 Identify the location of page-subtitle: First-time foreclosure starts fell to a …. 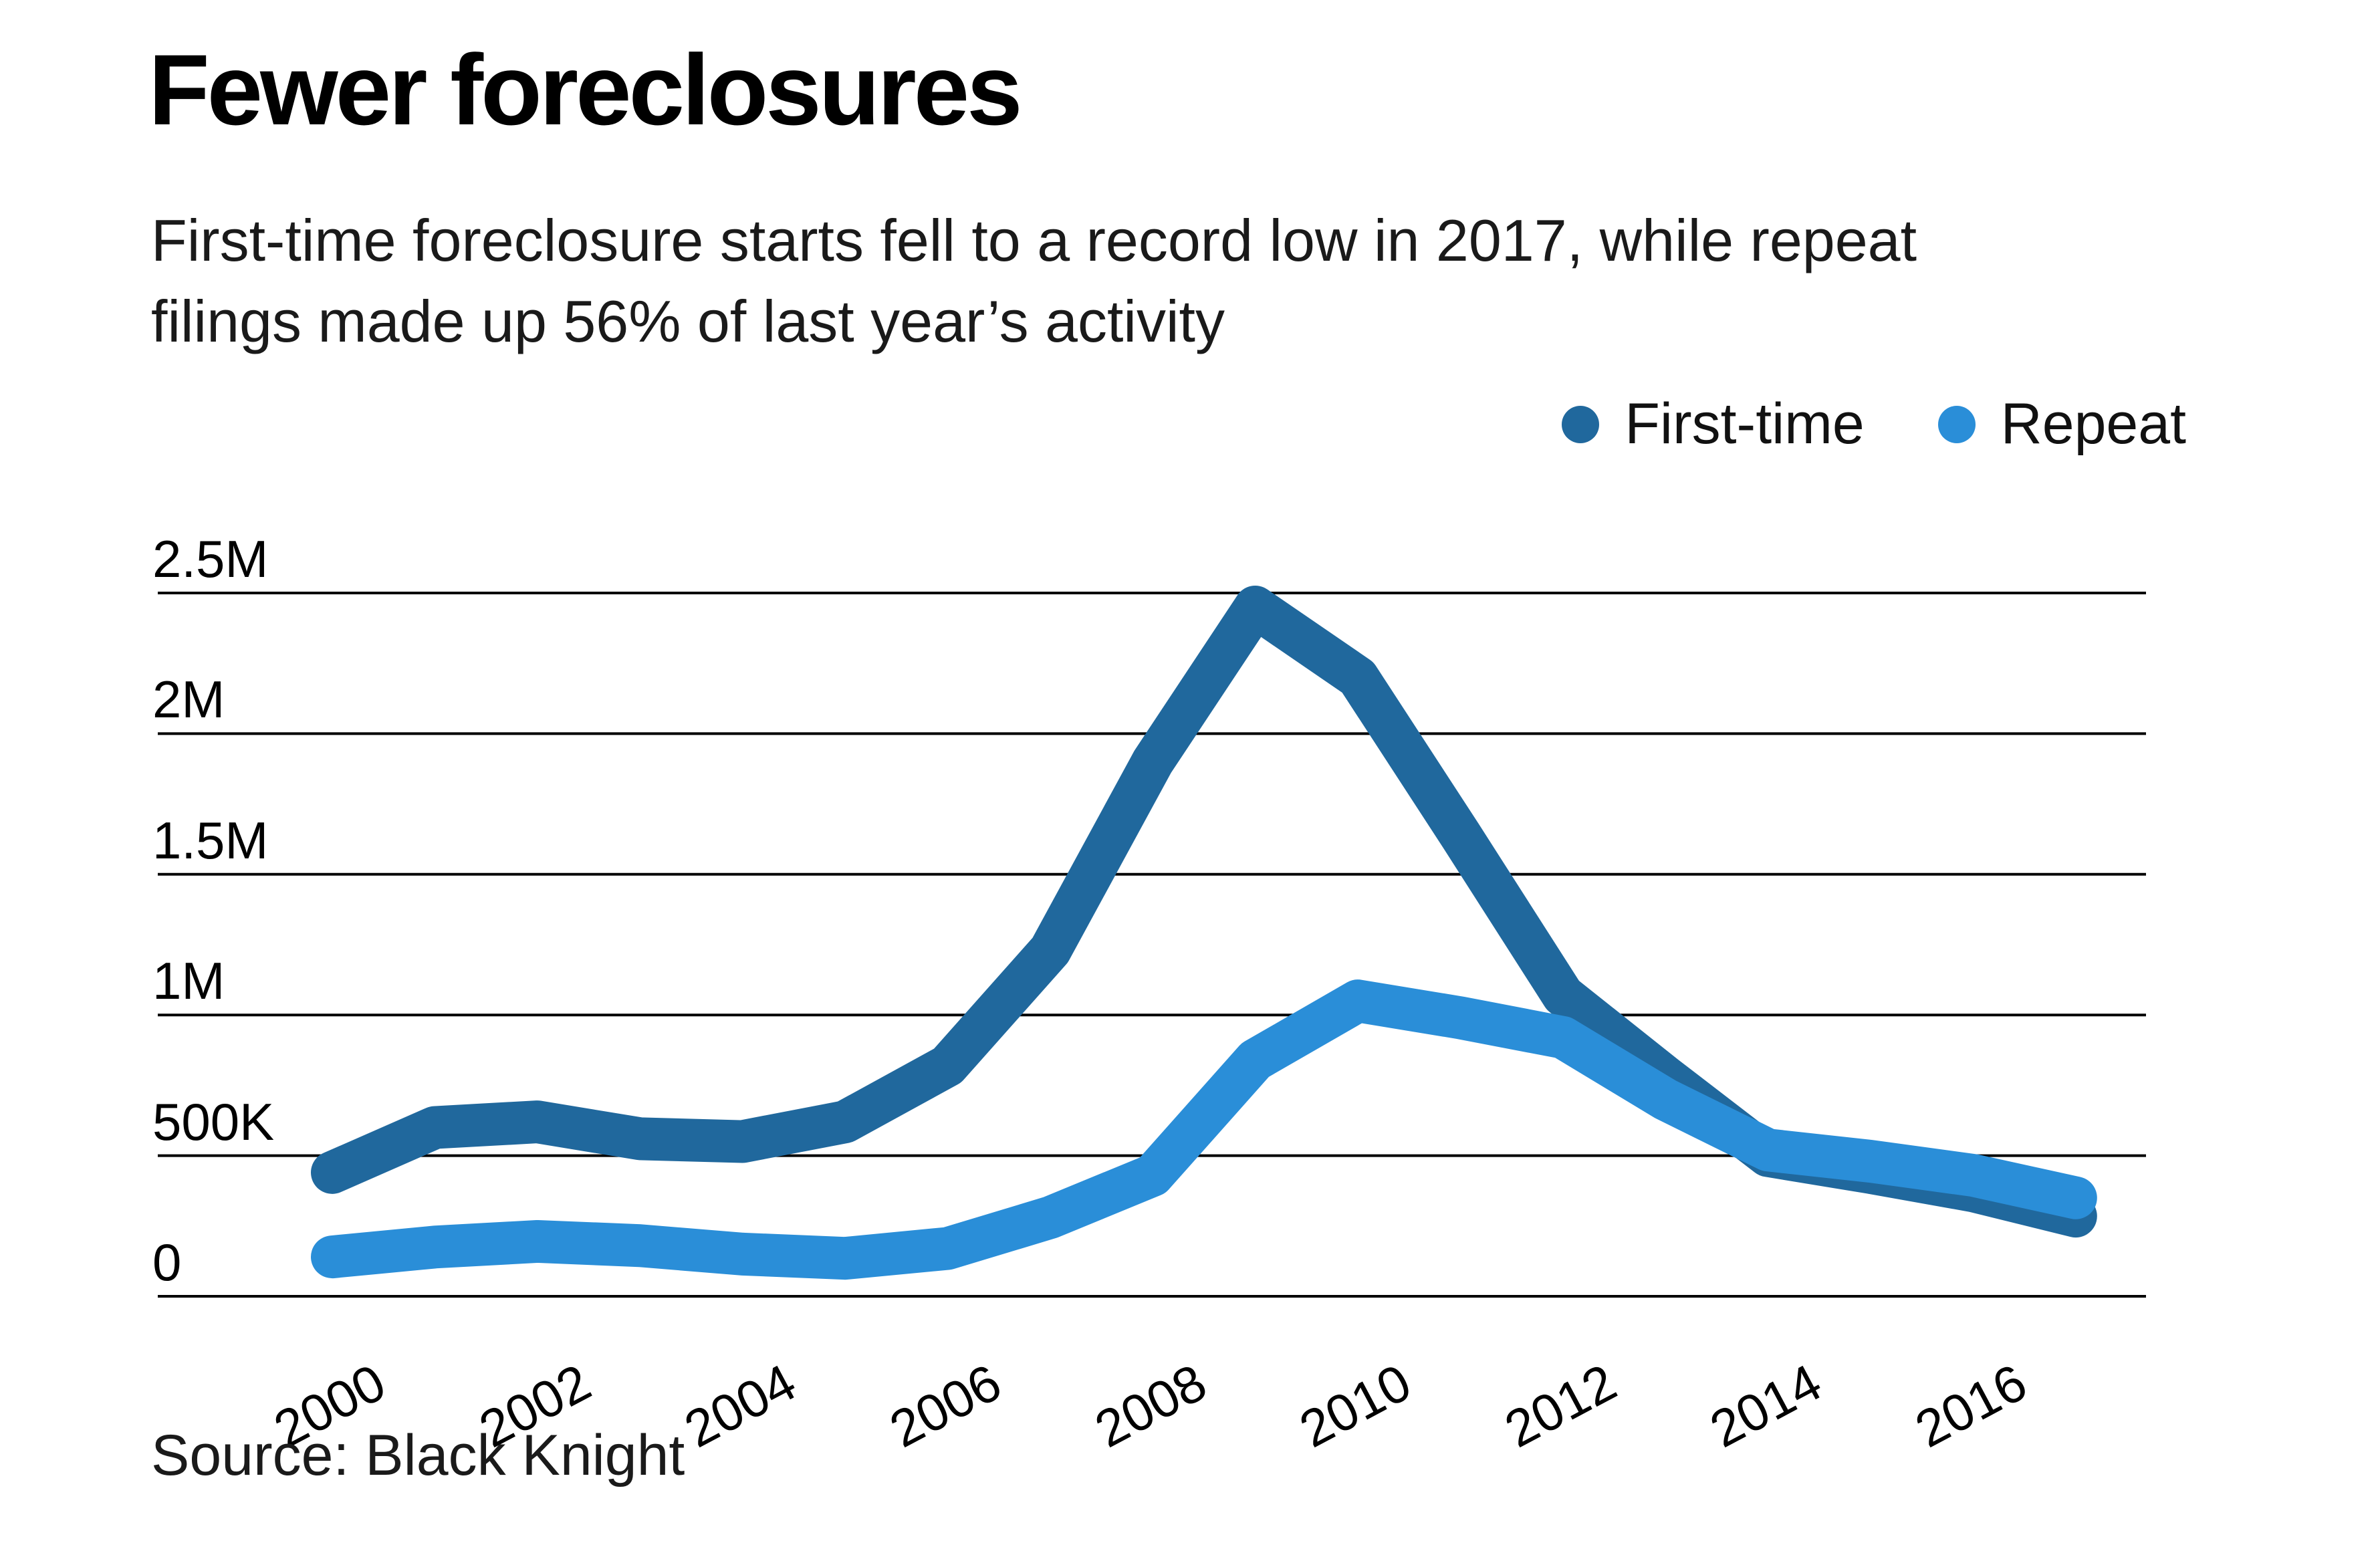
(1034, 280).